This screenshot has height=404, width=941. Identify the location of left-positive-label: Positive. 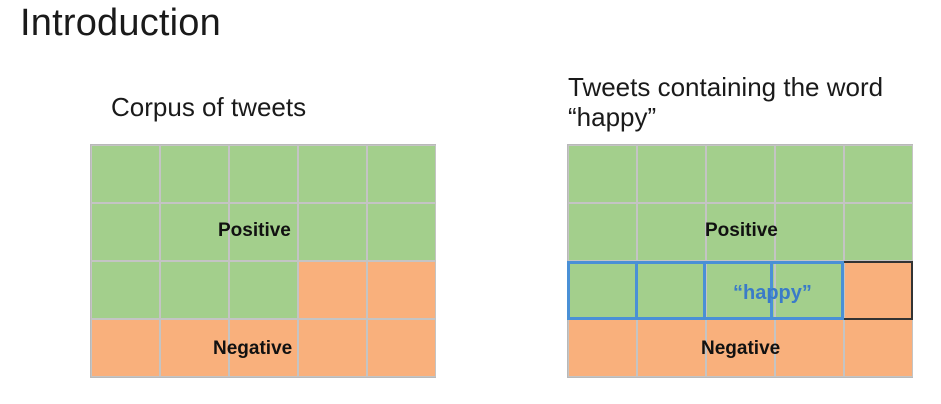
(254, 230).